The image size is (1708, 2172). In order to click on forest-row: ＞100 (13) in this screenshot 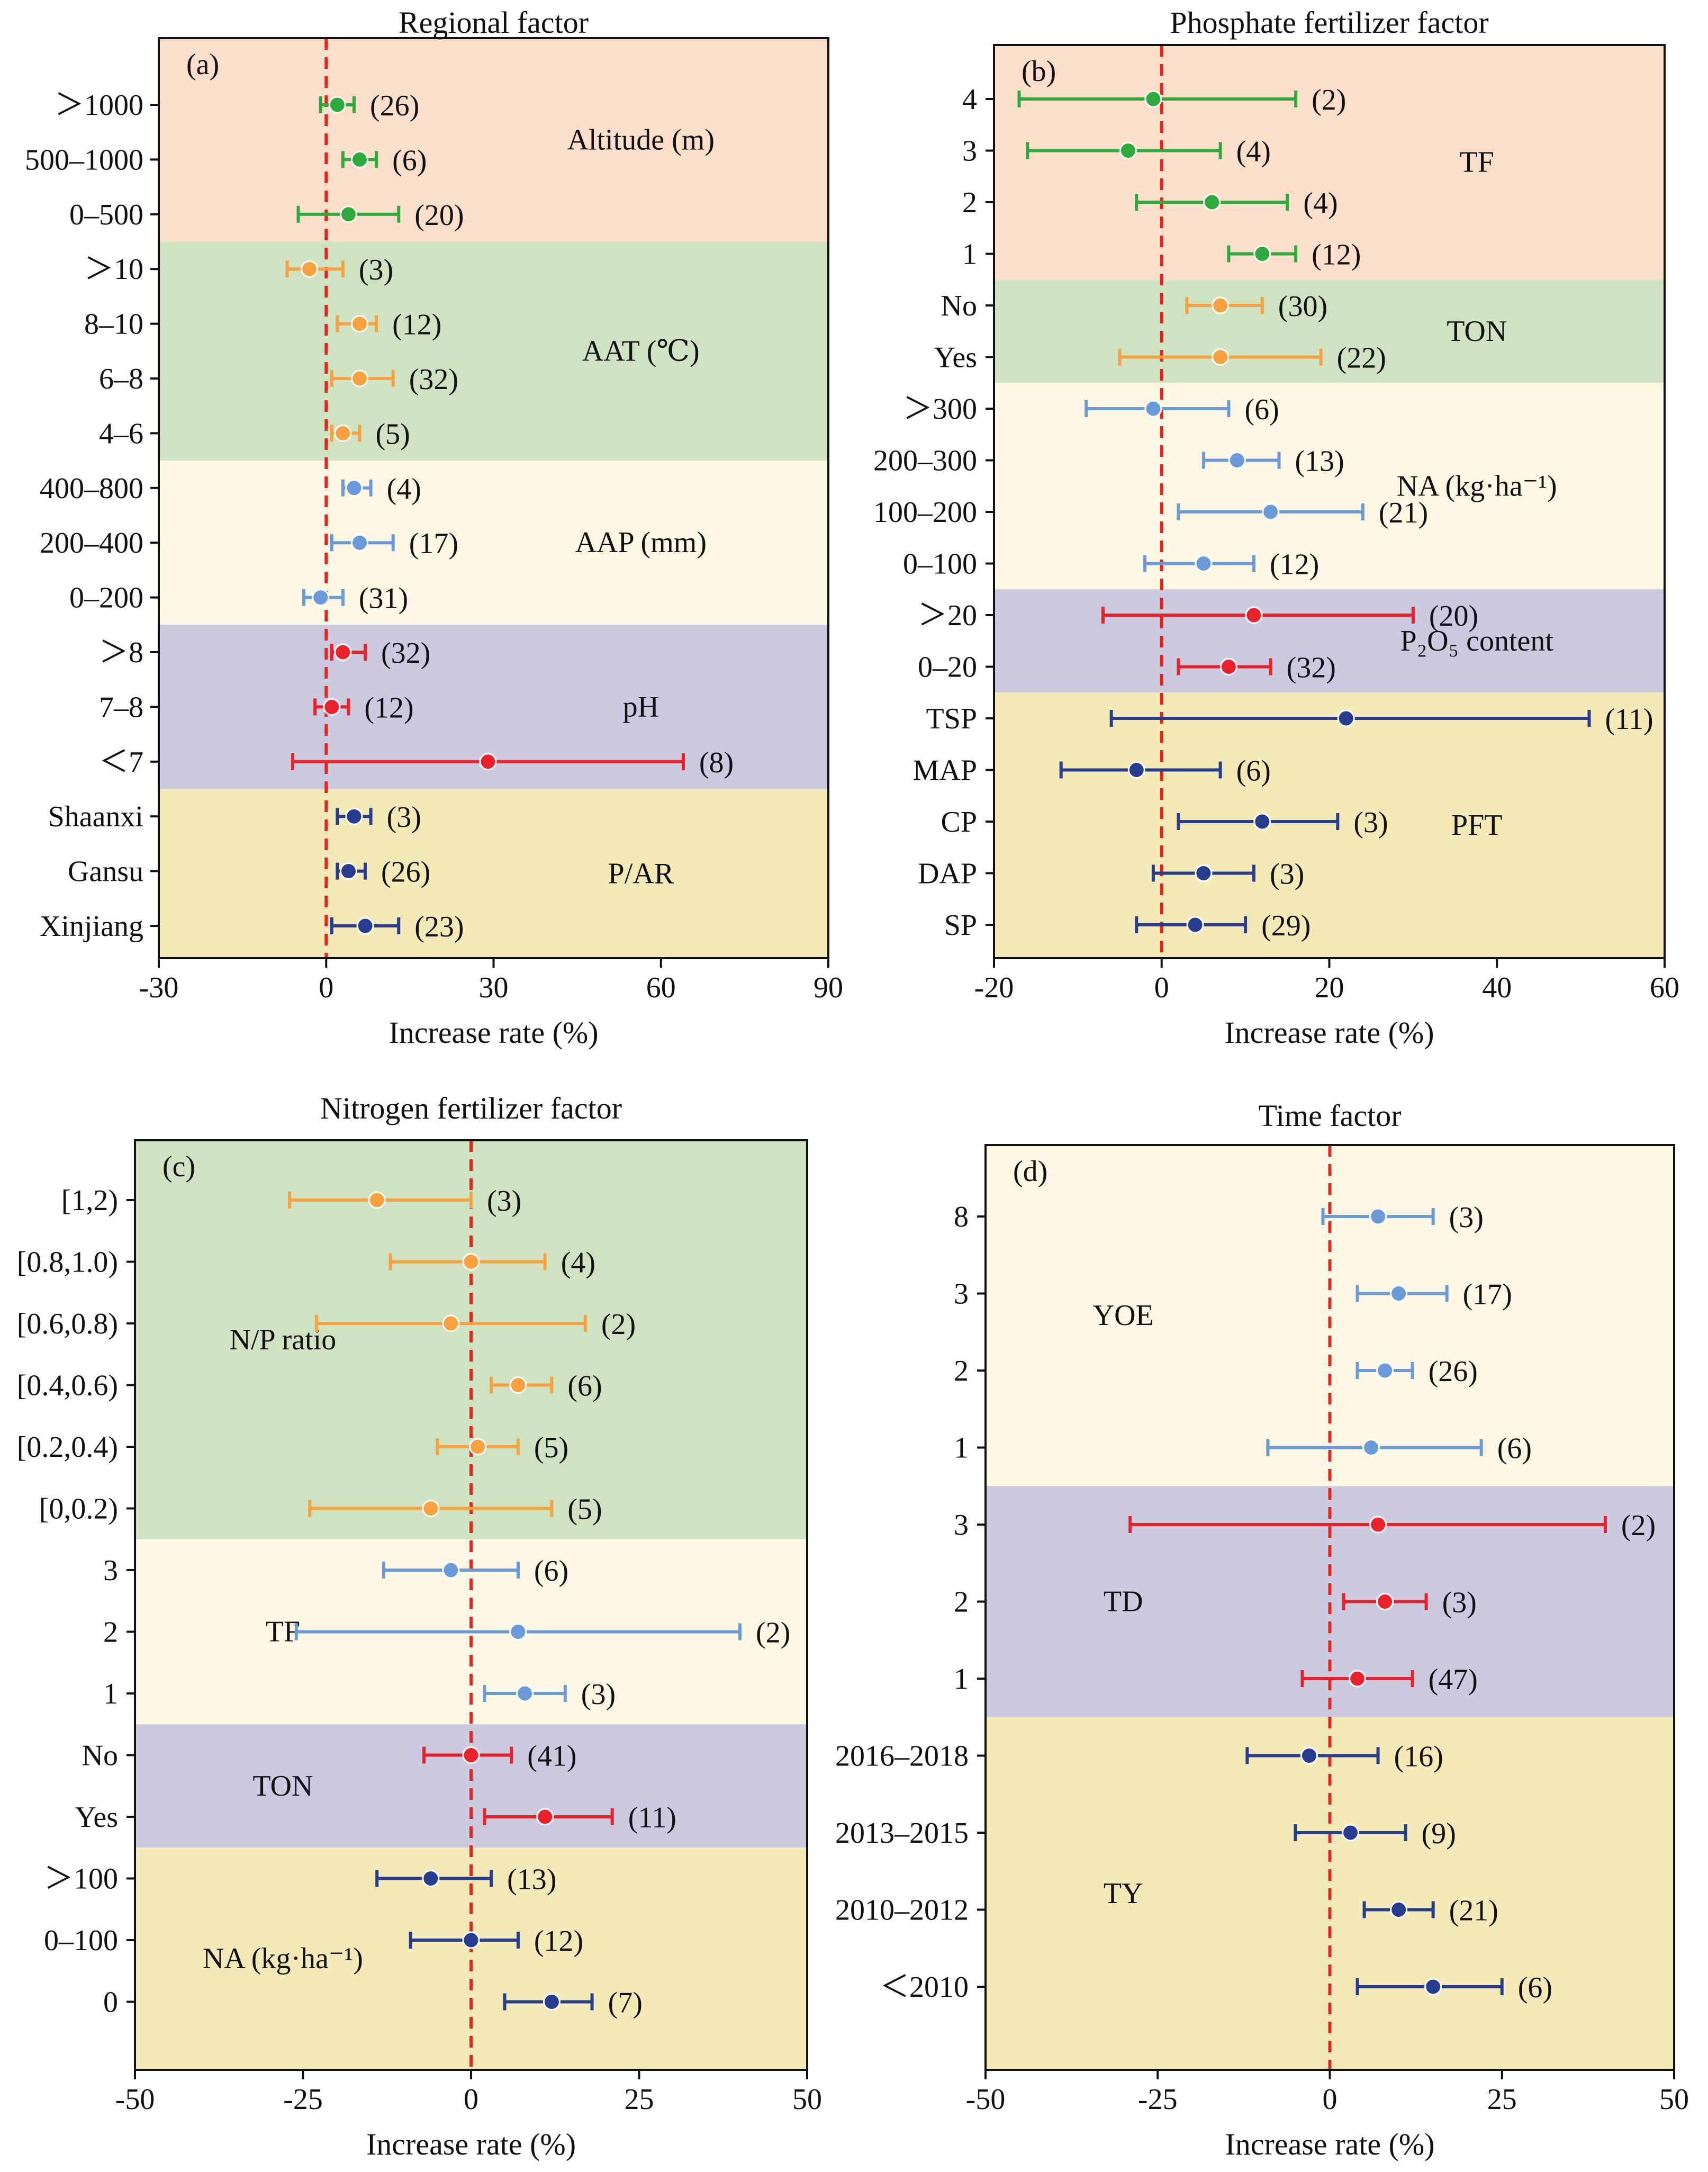, I will do `click(300, 1879)`.